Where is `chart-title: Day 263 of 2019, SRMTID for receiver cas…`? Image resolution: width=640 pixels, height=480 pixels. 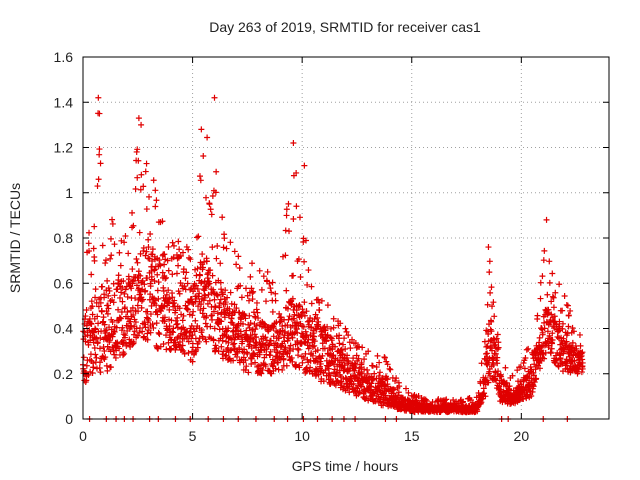 chart-title: Day 263 of 2019, SRMTID for receiver cas… is located at coordinates (345, 27).